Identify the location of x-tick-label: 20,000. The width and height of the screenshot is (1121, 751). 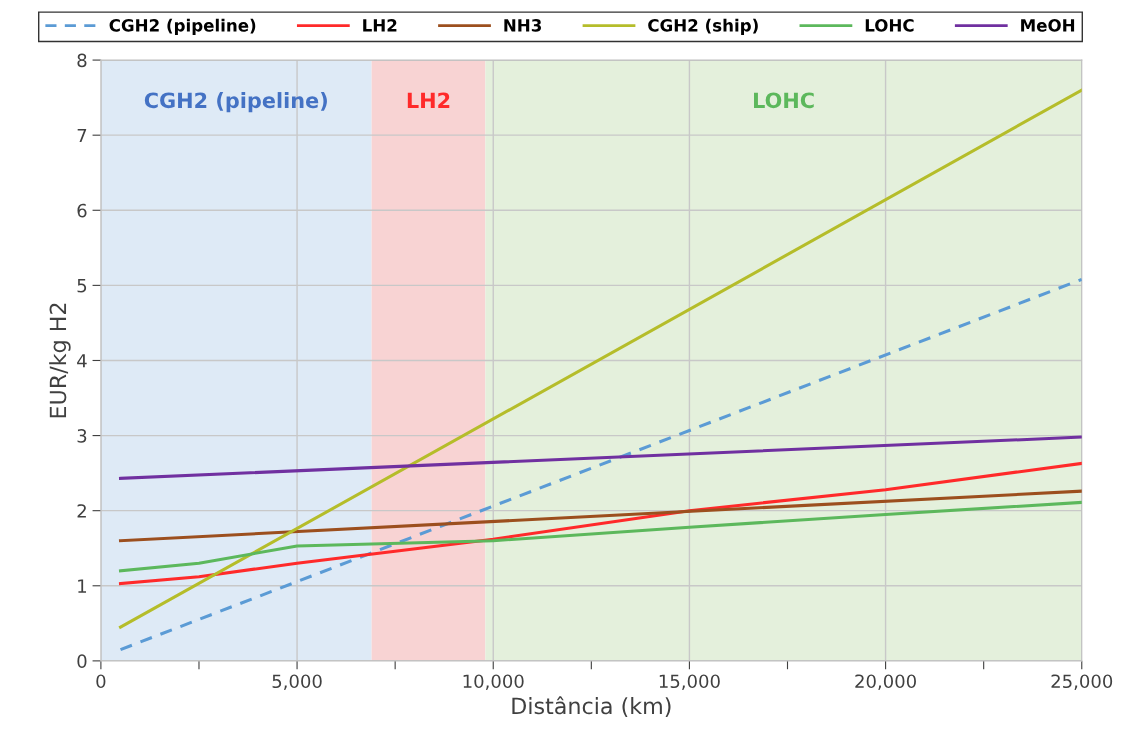
(885, 682).